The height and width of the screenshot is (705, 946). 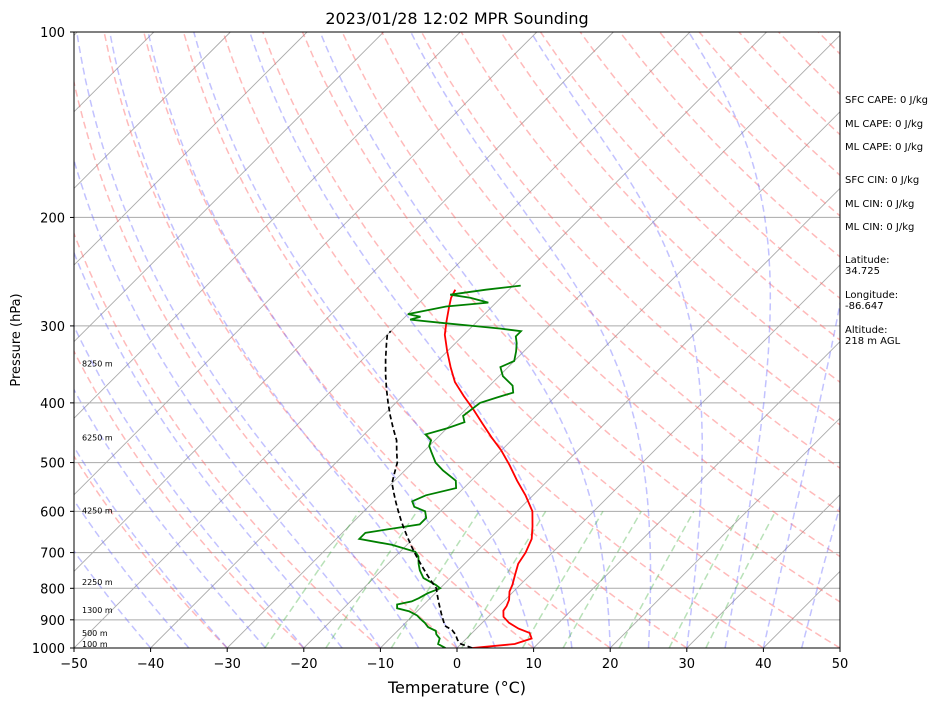 What do you see at coordinates (864, 306) in the screenshot?
I see `longitude-value: -86.647` at bounding box center [864, 306].